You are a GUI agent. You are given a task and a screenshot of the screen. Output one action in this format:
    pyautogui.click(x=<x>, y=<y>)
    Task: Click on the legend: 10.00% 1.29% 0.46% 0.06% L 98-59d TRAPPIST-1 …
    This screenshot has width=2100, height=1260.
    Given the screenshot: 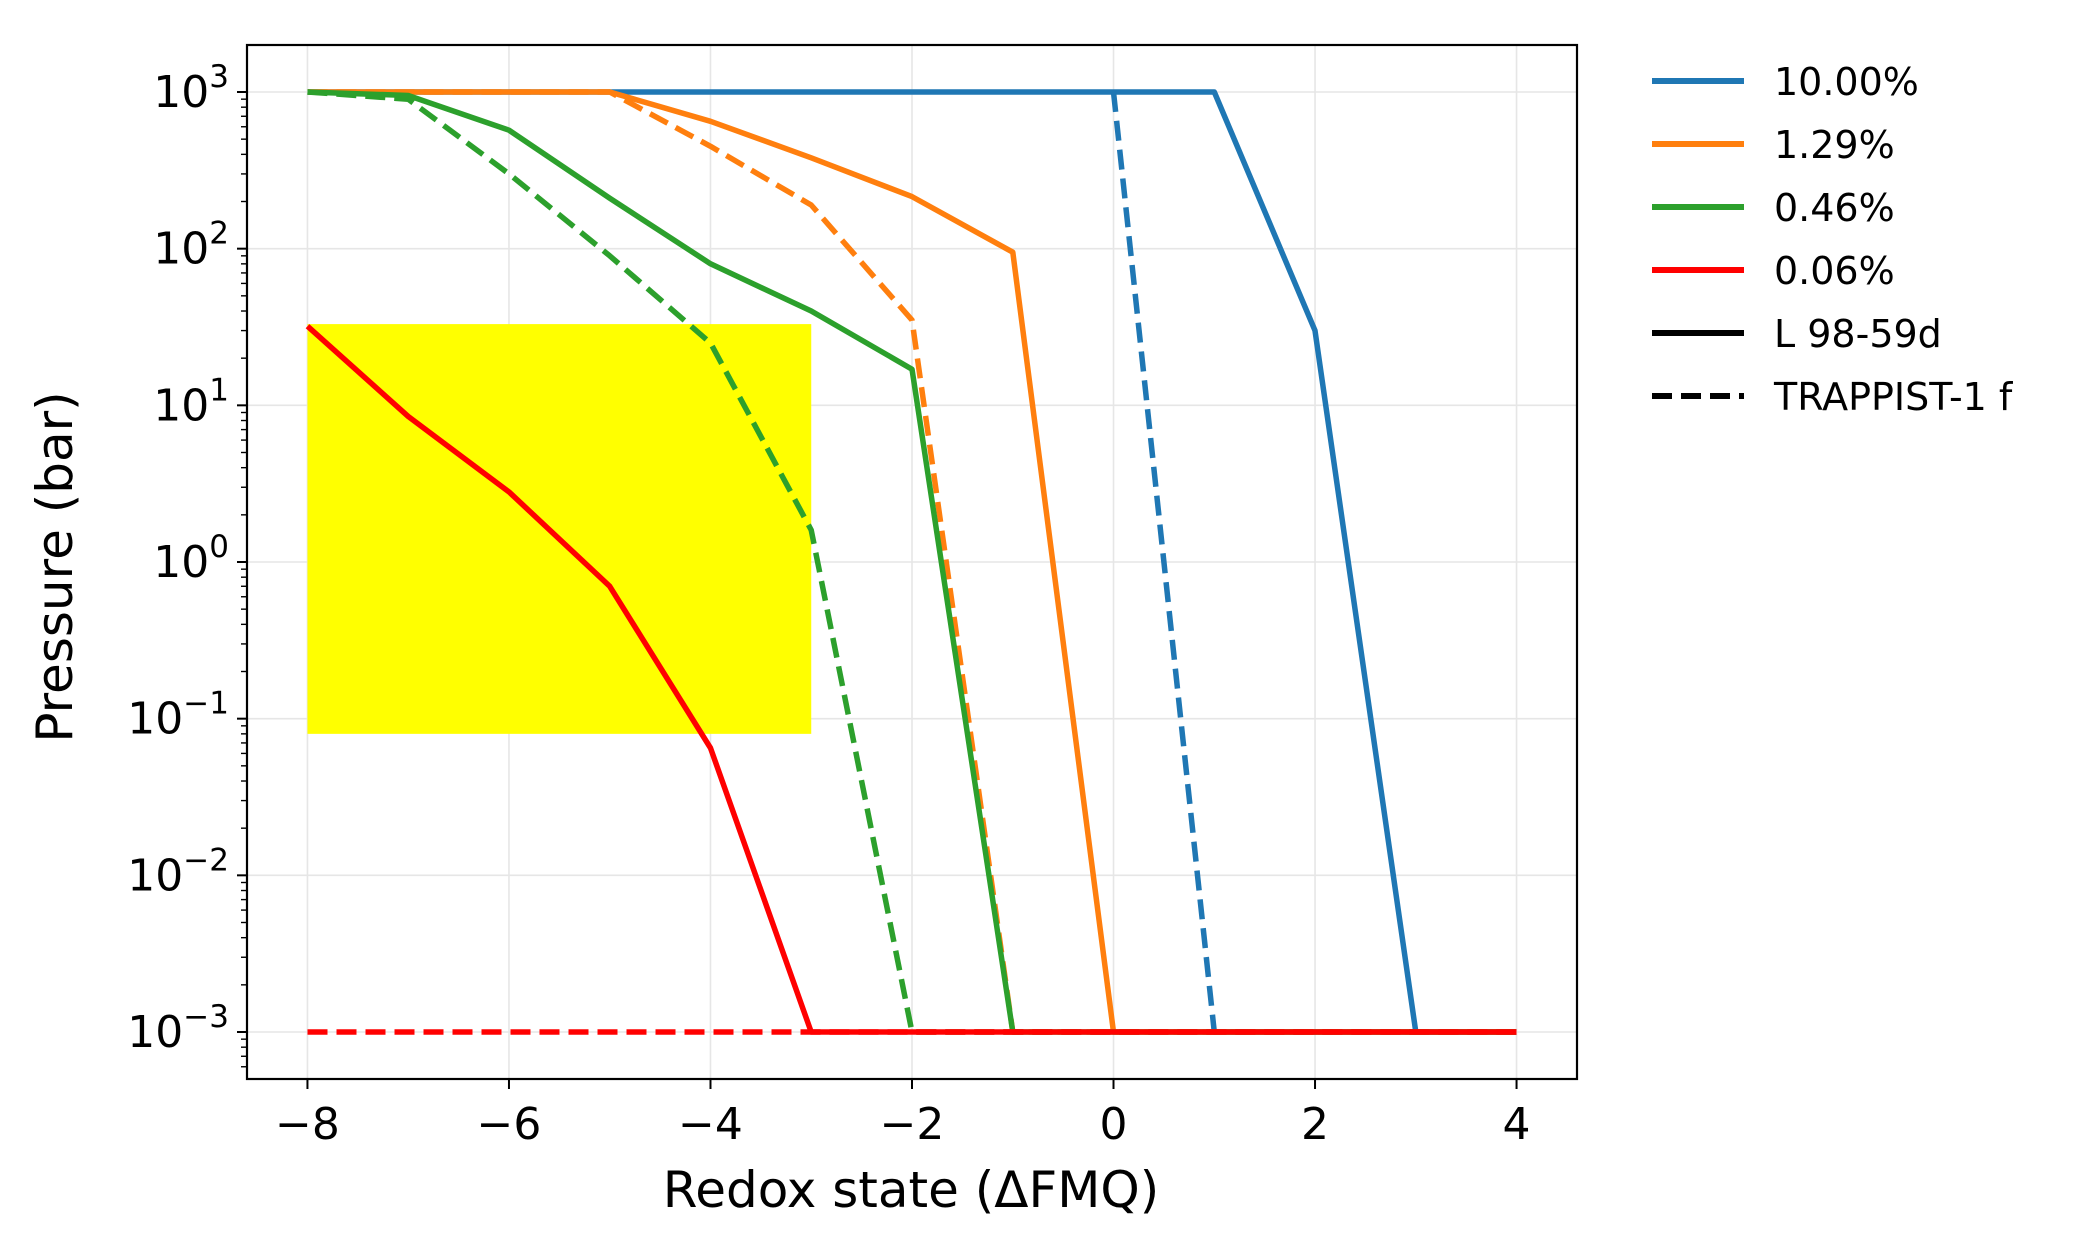 What is the action you would take?
    pyautogui.click(x=1833, y=239)
    